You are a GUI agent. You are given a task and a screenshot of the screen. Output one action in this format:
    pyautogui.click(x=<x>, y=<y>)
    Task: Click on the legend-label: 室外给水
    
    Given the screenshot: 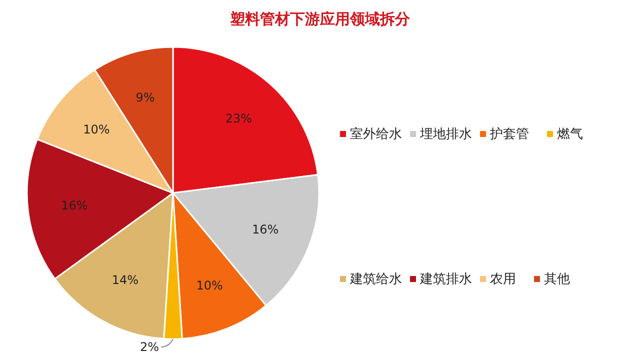 What is the action you would take?
    pyautogui.click(x=376, y=134)
    